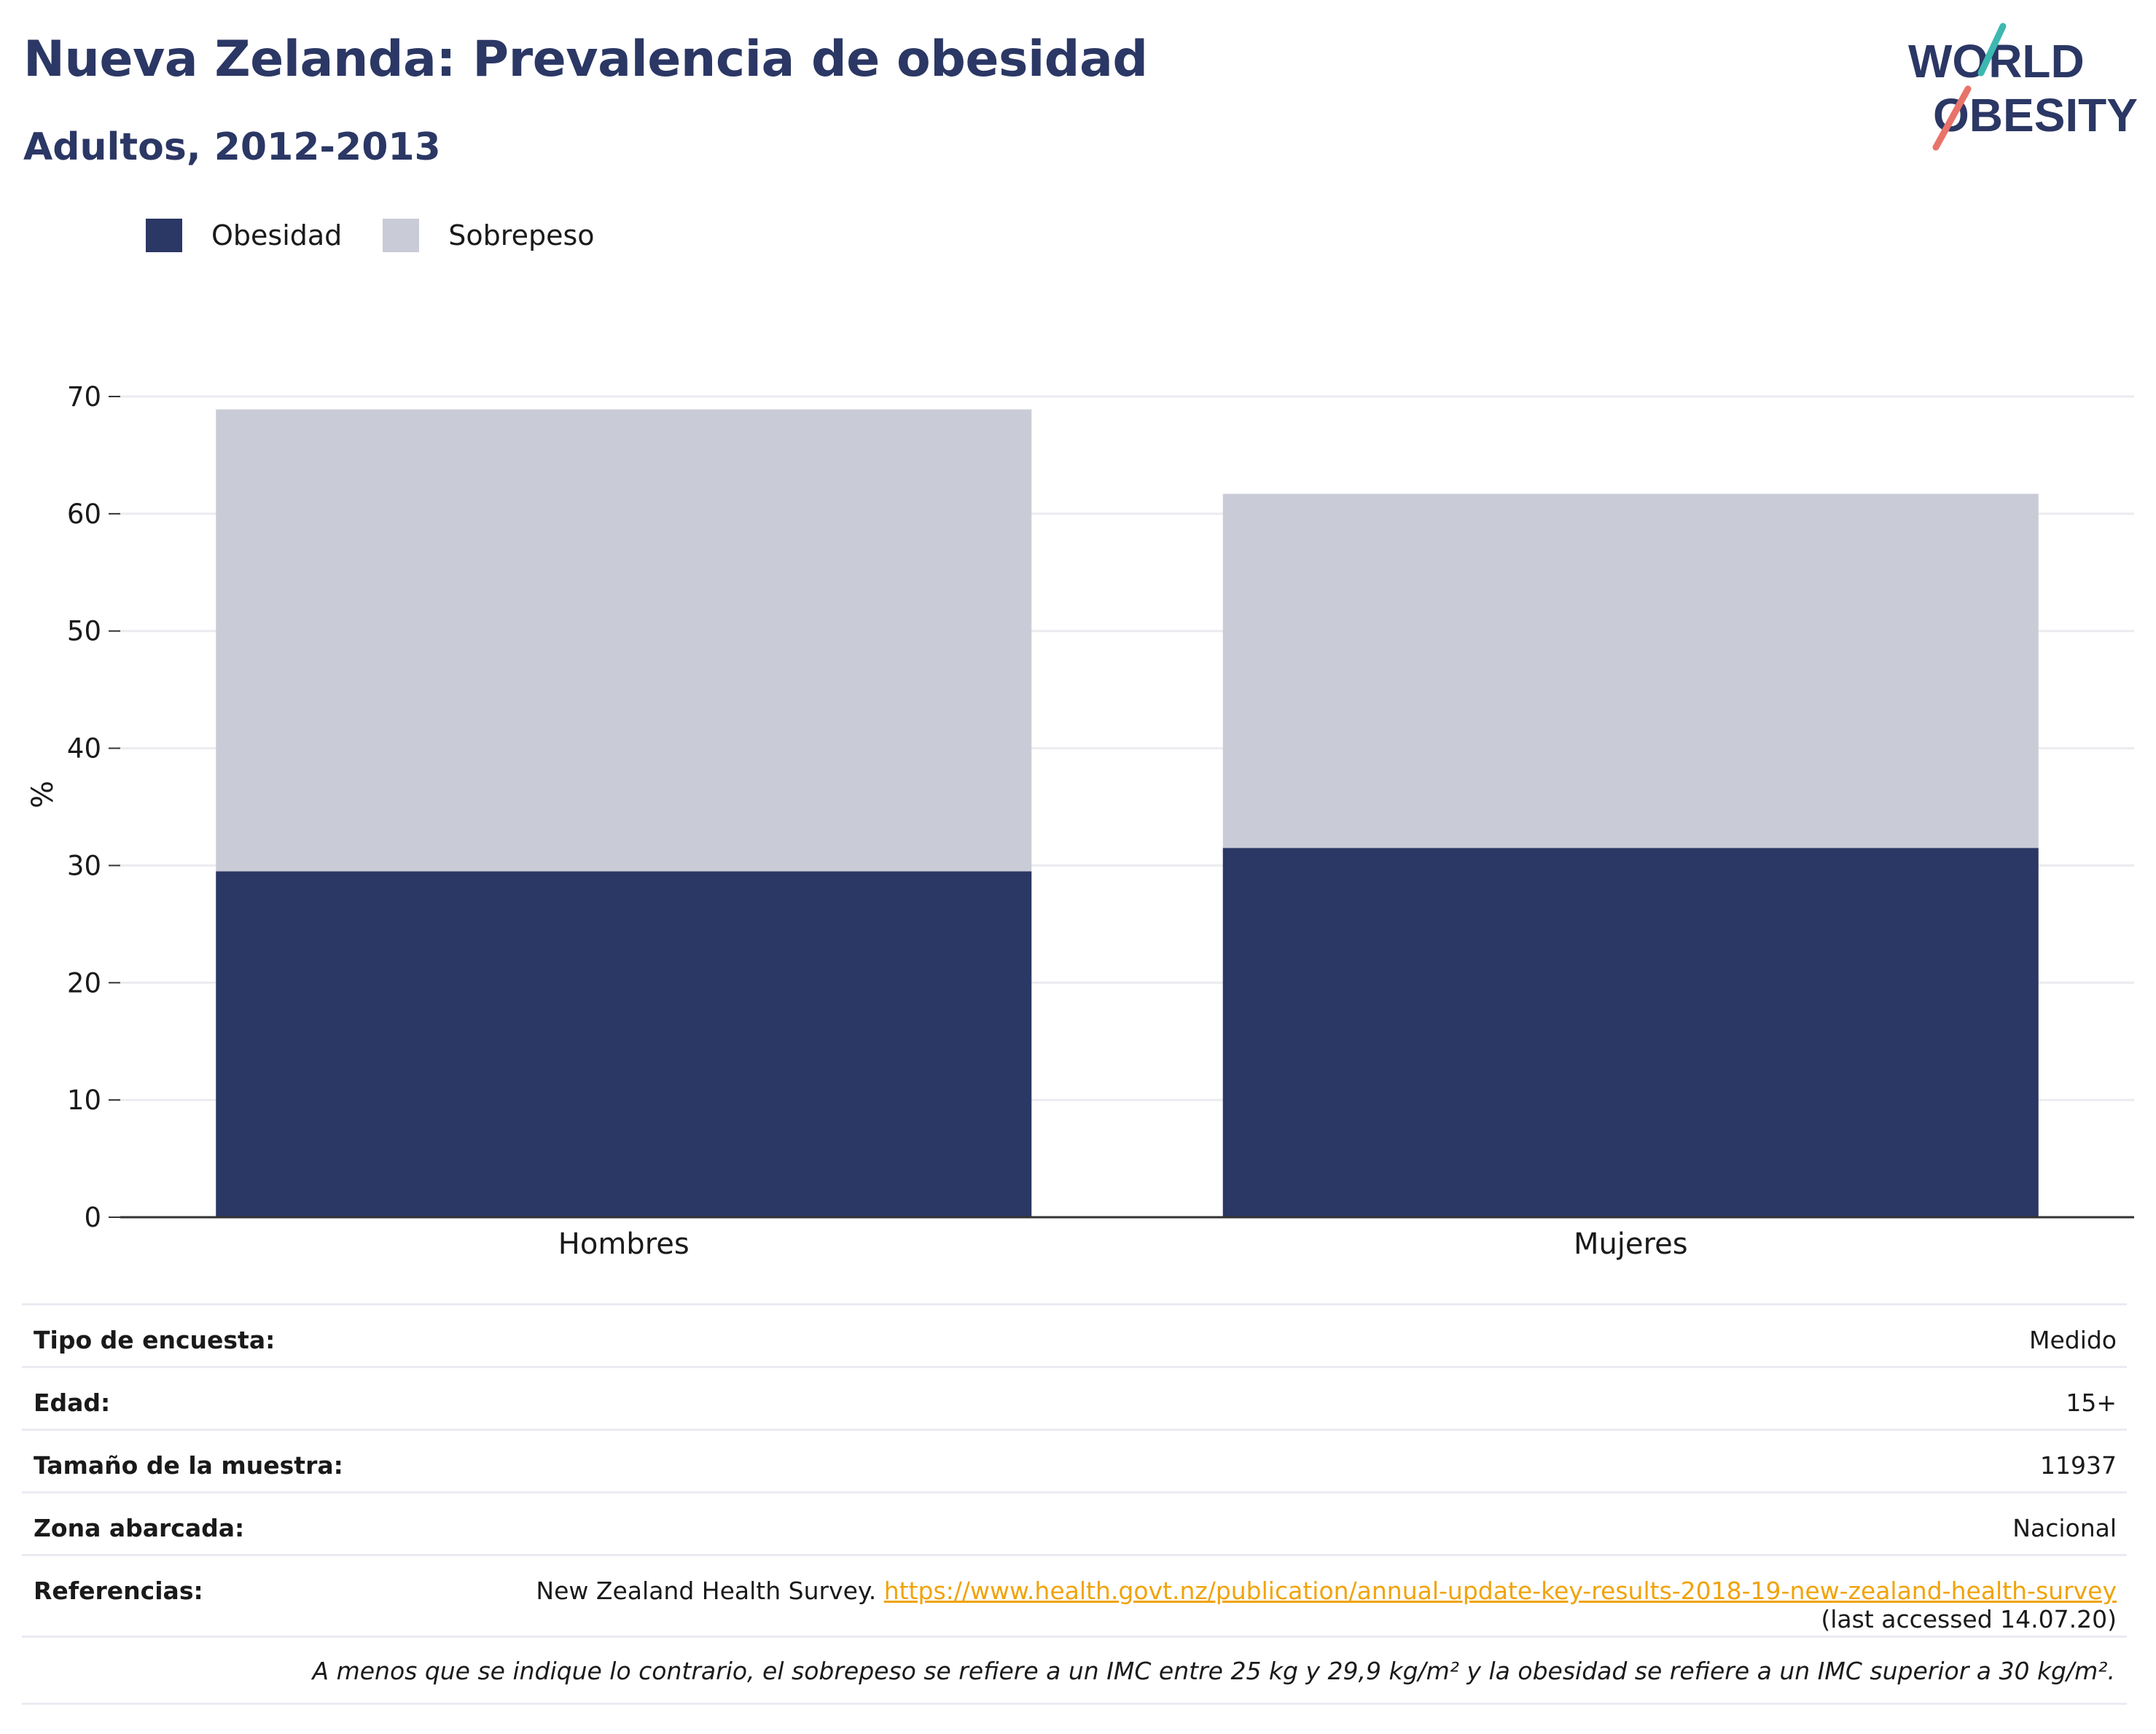  I want to click on reference-accessed: (last accessed 14.07.20), so click(1969, 1619).